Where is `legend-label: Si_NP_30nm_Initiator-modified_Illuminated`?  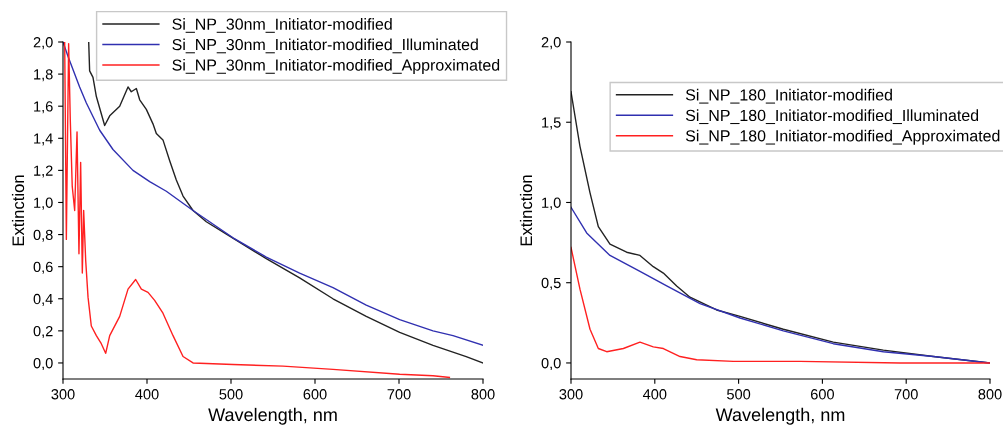 legend-label: Si_NP_30nm_Initiator-modified_Illuminated is located at coordinates (325, 46).